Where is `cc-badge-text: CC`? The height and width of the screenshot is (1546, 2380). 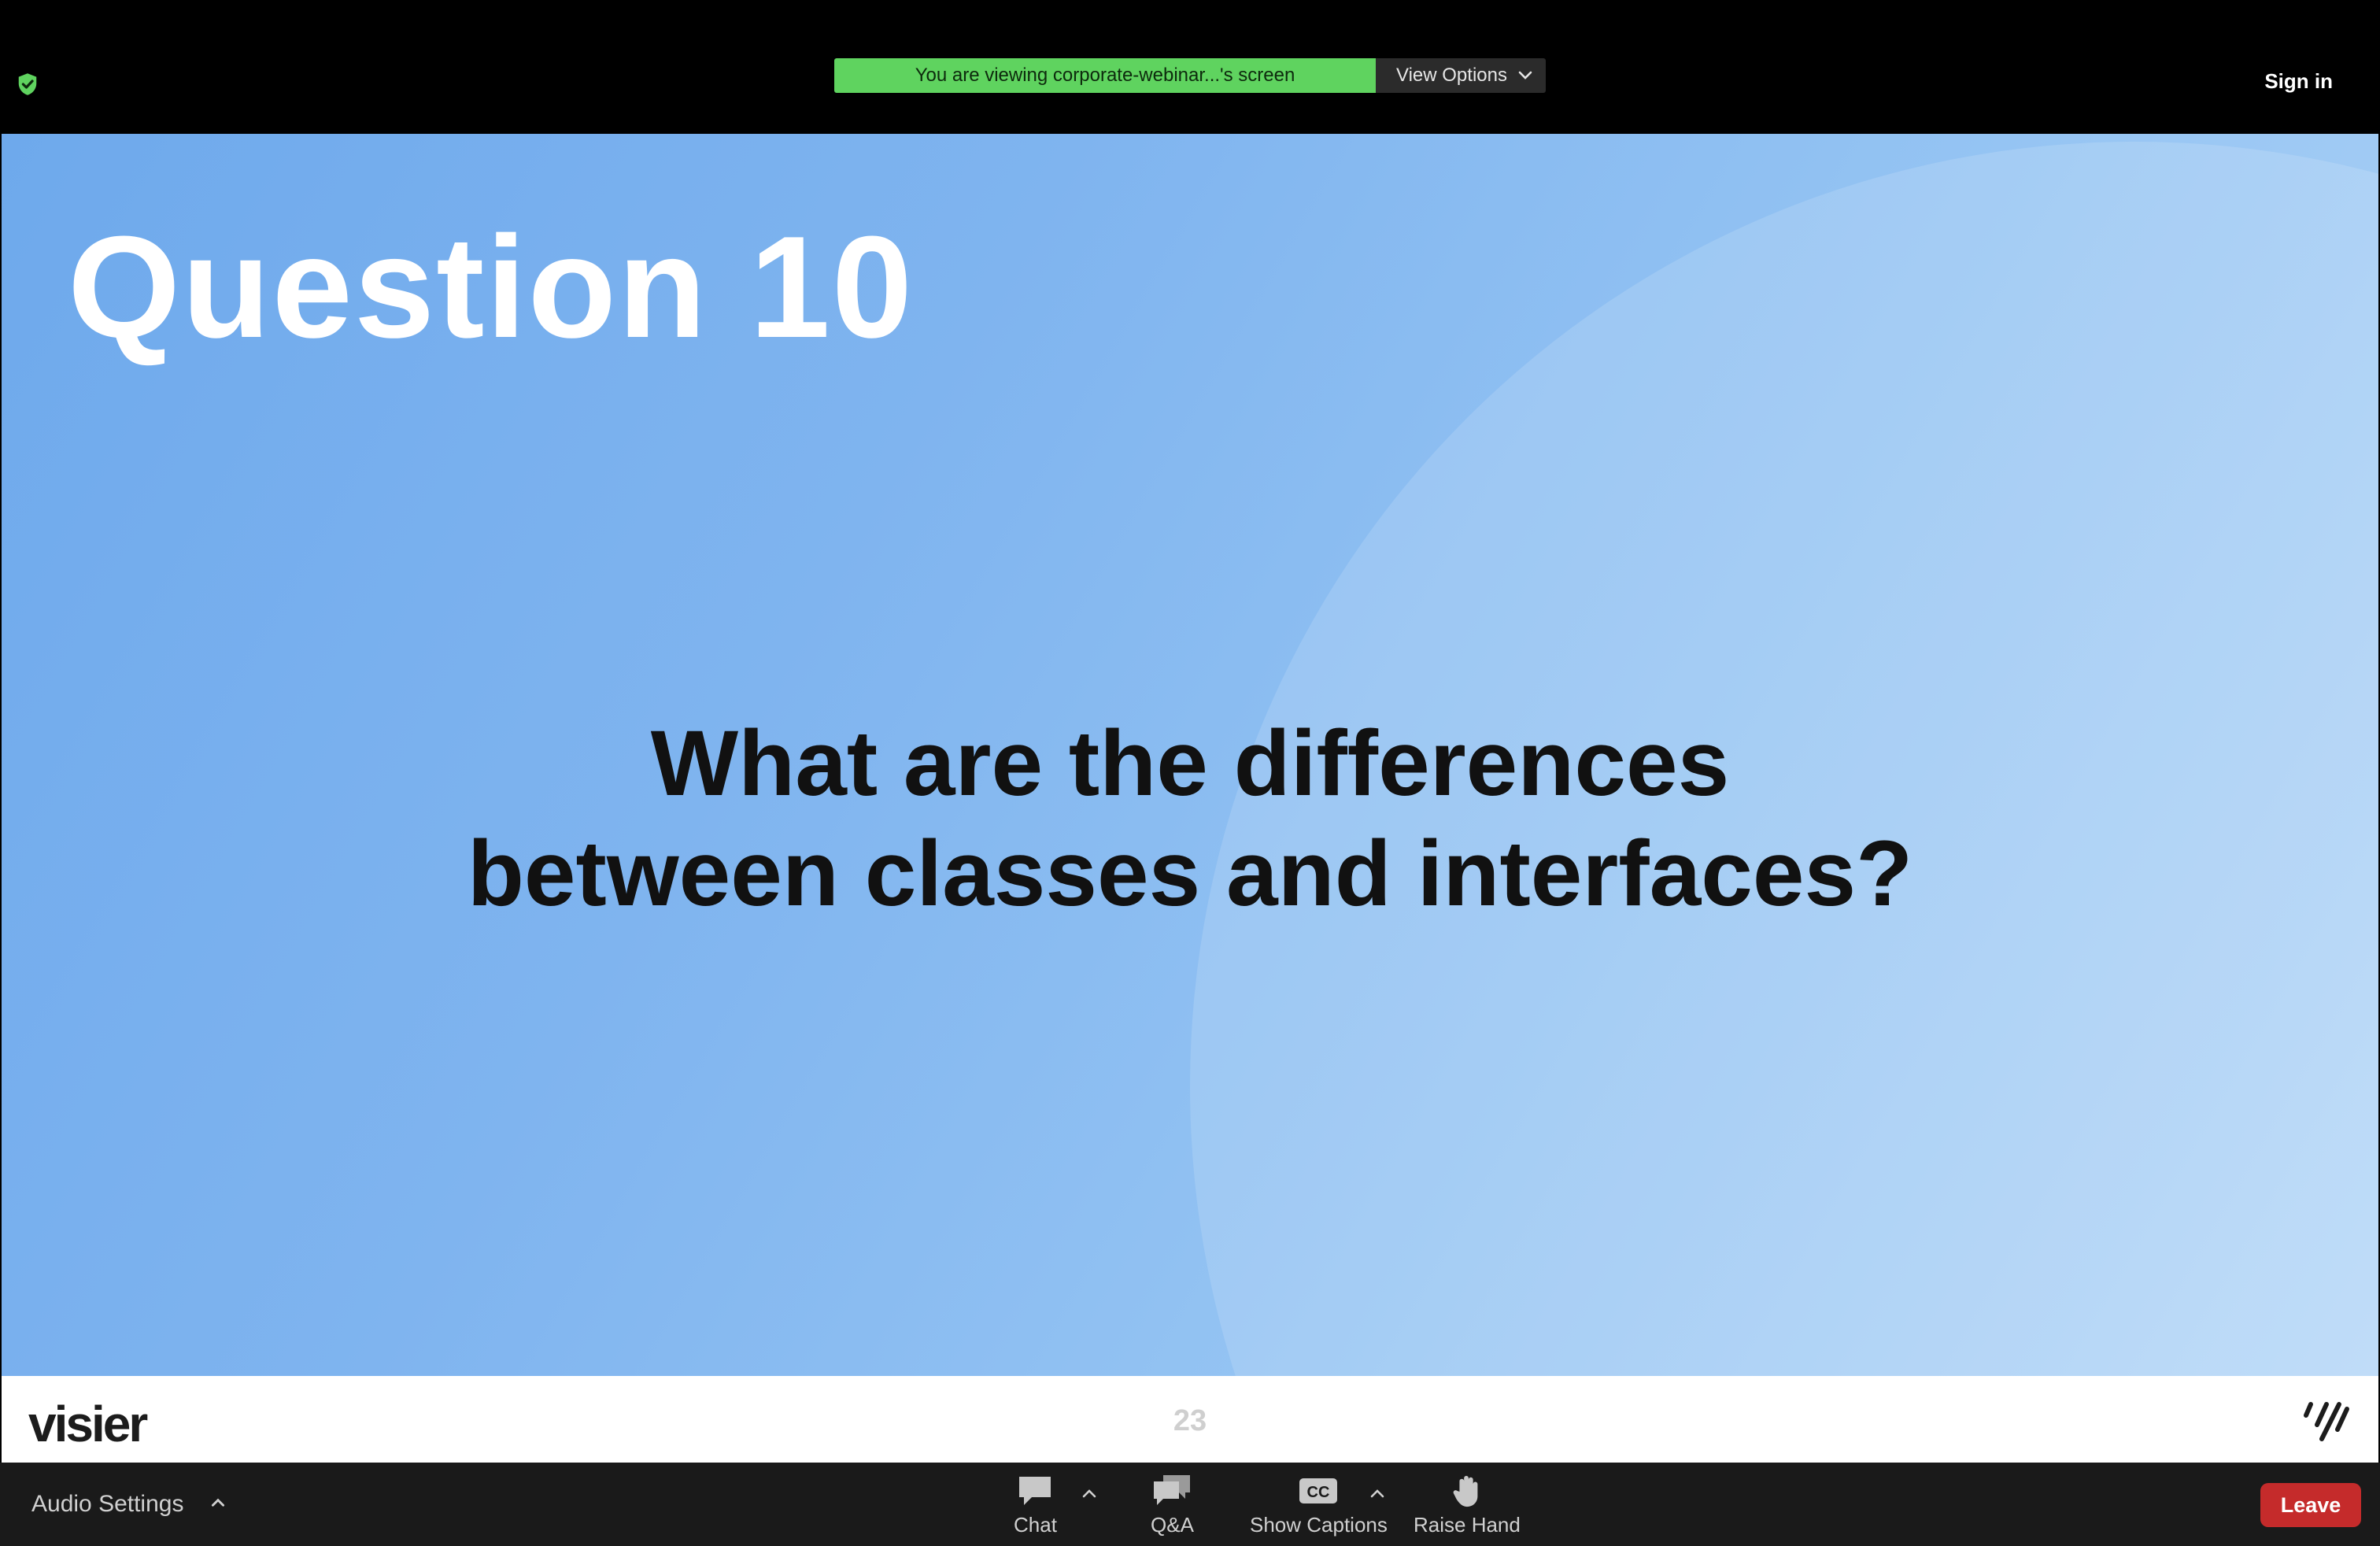 cc-badge-text: CC is located at coordinates (1318, 1493).